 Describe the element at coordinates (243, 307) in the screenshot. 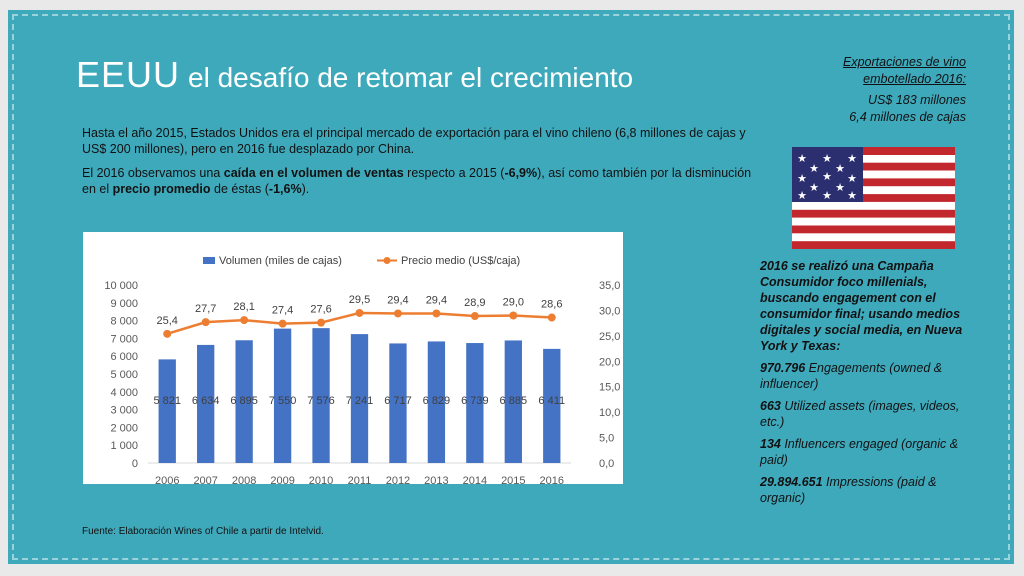

I see `price-data-label: 28,1` at that location.